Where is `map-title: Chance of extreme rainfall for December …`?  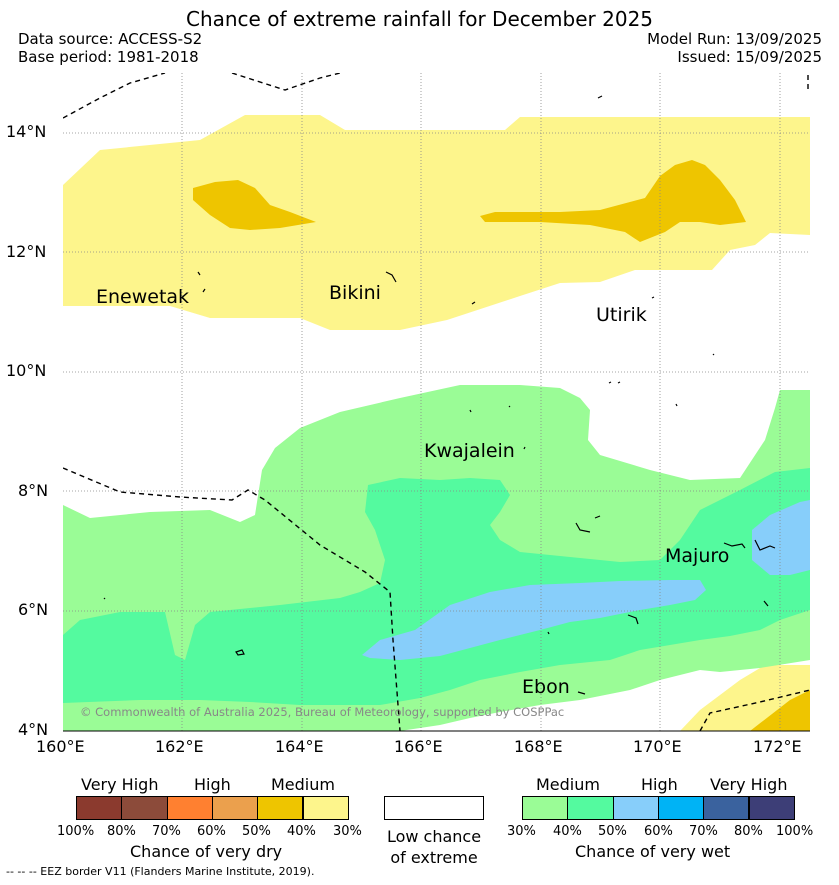
map-title: Chance of extreme rainfall for December … is located at coordinates (419, 19).